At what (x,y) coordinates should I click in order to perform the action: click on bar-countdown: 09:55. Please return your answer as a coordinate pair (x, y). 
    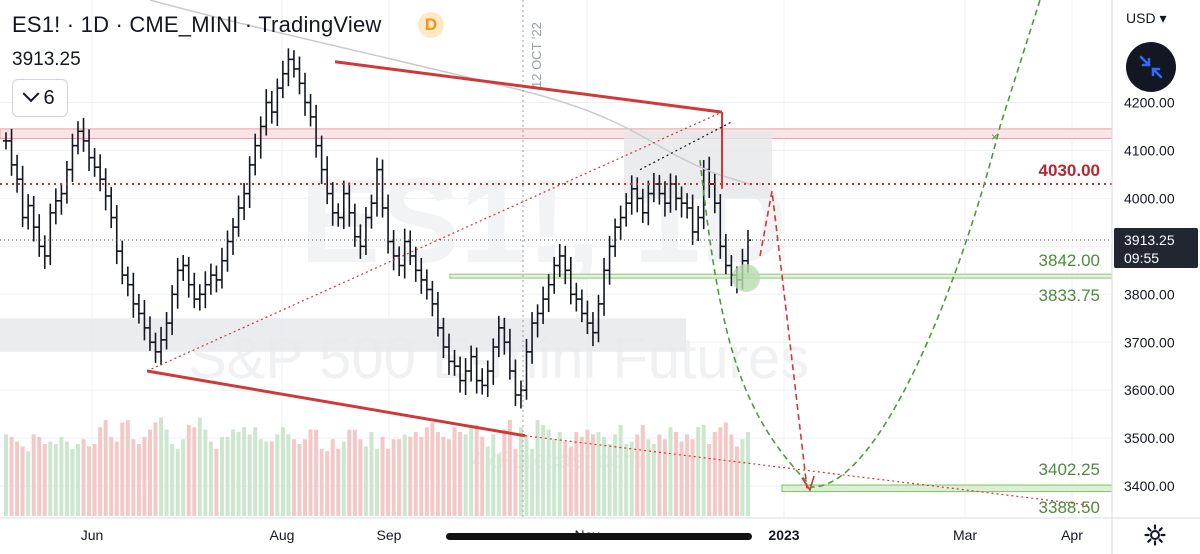
    Looking at the image, I should click on (1141, 258).